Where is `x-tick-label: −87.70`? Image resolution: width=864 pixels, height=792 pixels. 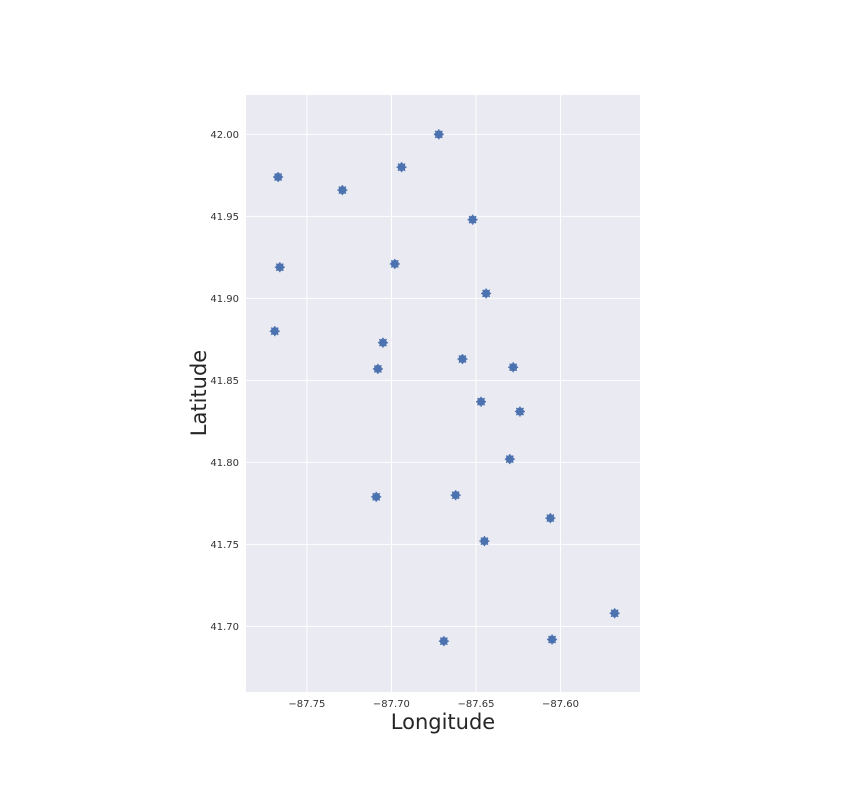 x-tick-label: −87.70 is located at coordinates (391, 704).